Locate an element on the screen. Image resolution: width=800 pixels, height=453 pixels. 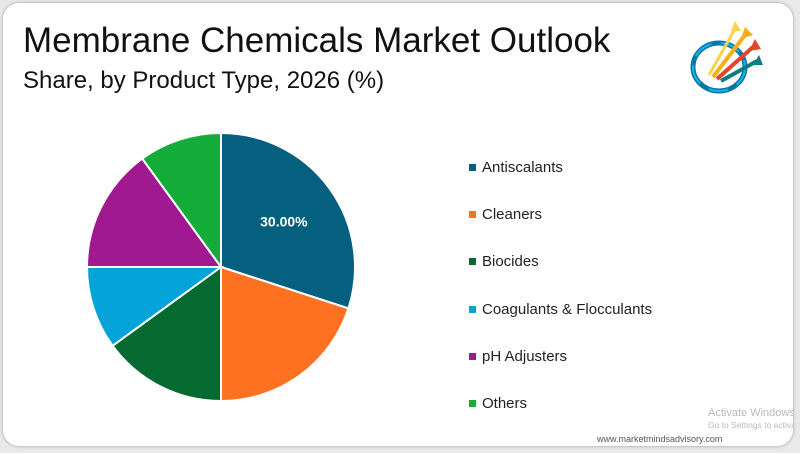
legend-item: Biocides is located at coordinates (560, 262).